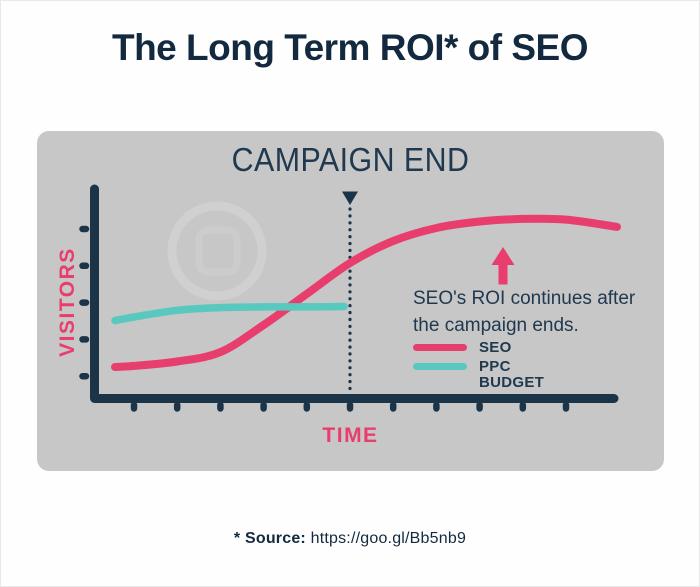 The height and width of the screenshot is (587, 700). What do you see at coordinates (440, 366) in the screenshot?
I see `legend-swatch-ppc` at bounding box center [440, 366].